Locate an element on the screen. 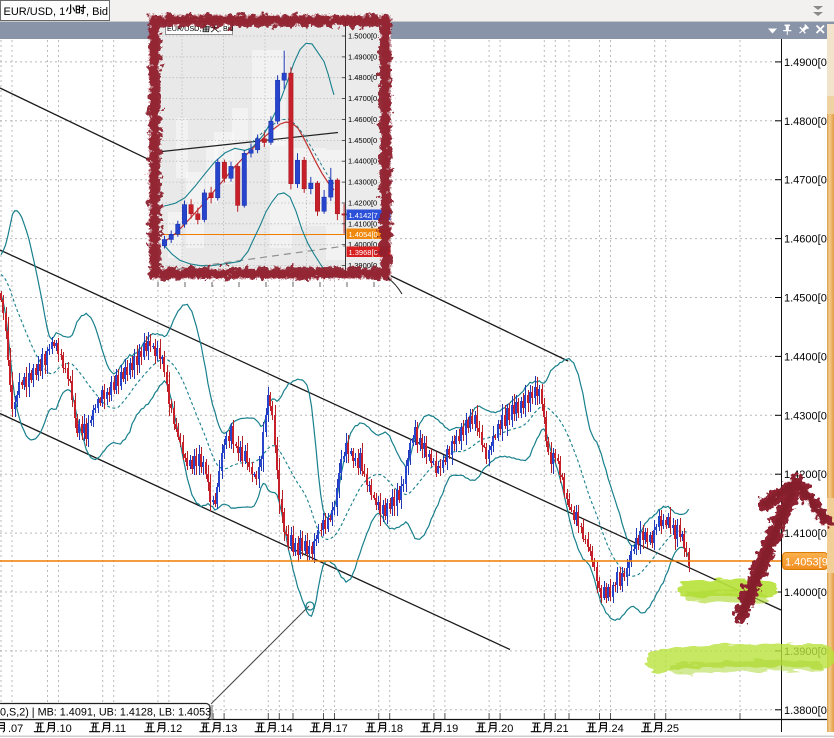  svg-text: 1.4142[7 is located at coordinates (363, 215).